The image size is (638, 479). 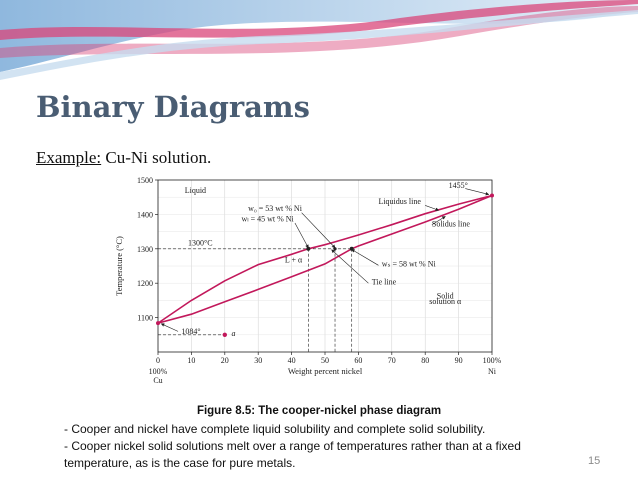 I want to click on guide-lines, so click(x=255, y=300).